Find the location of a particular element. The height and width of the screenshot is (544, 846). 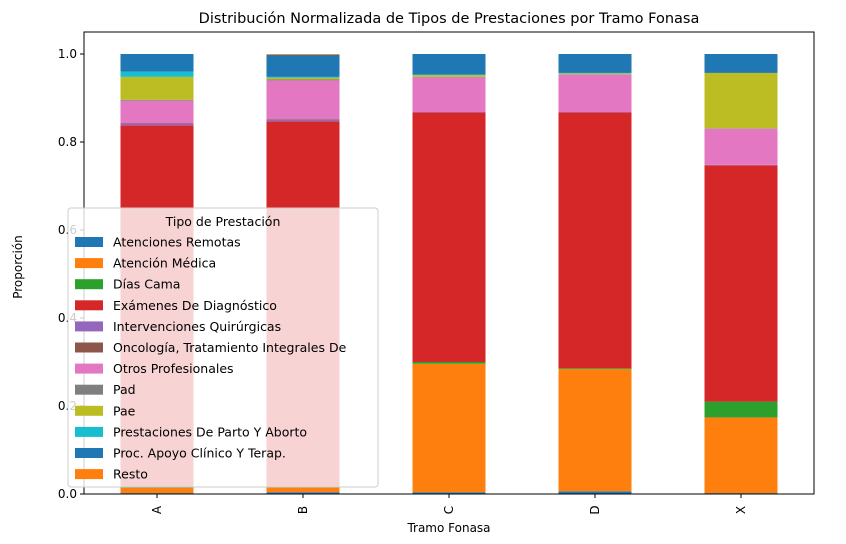

legend-label: Atenciones Remotas is located at coordinates (177, 242).